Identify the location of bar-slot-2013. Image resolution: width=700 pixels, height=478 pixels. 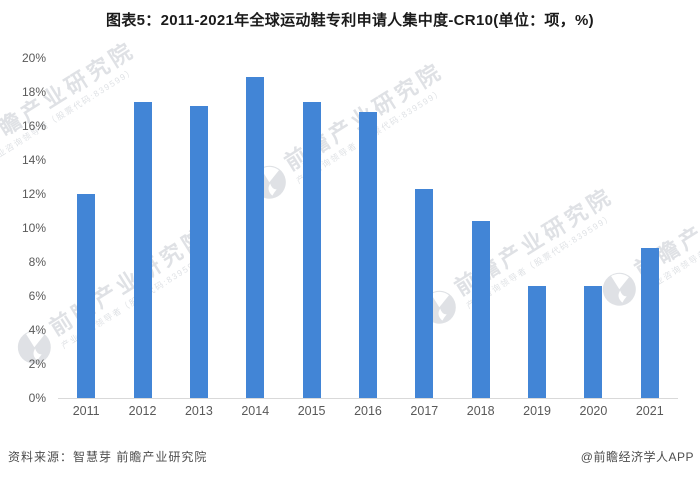
(199, 228).